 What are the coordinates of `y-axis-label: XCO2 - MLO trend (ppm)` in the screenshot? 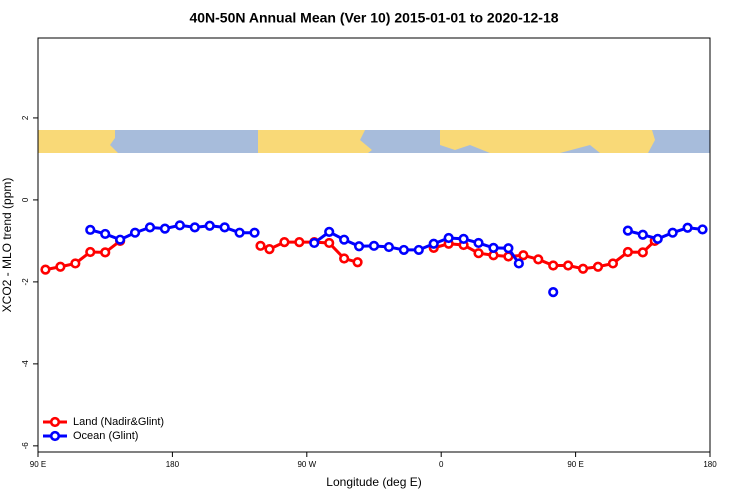 It's located at (7, 245).